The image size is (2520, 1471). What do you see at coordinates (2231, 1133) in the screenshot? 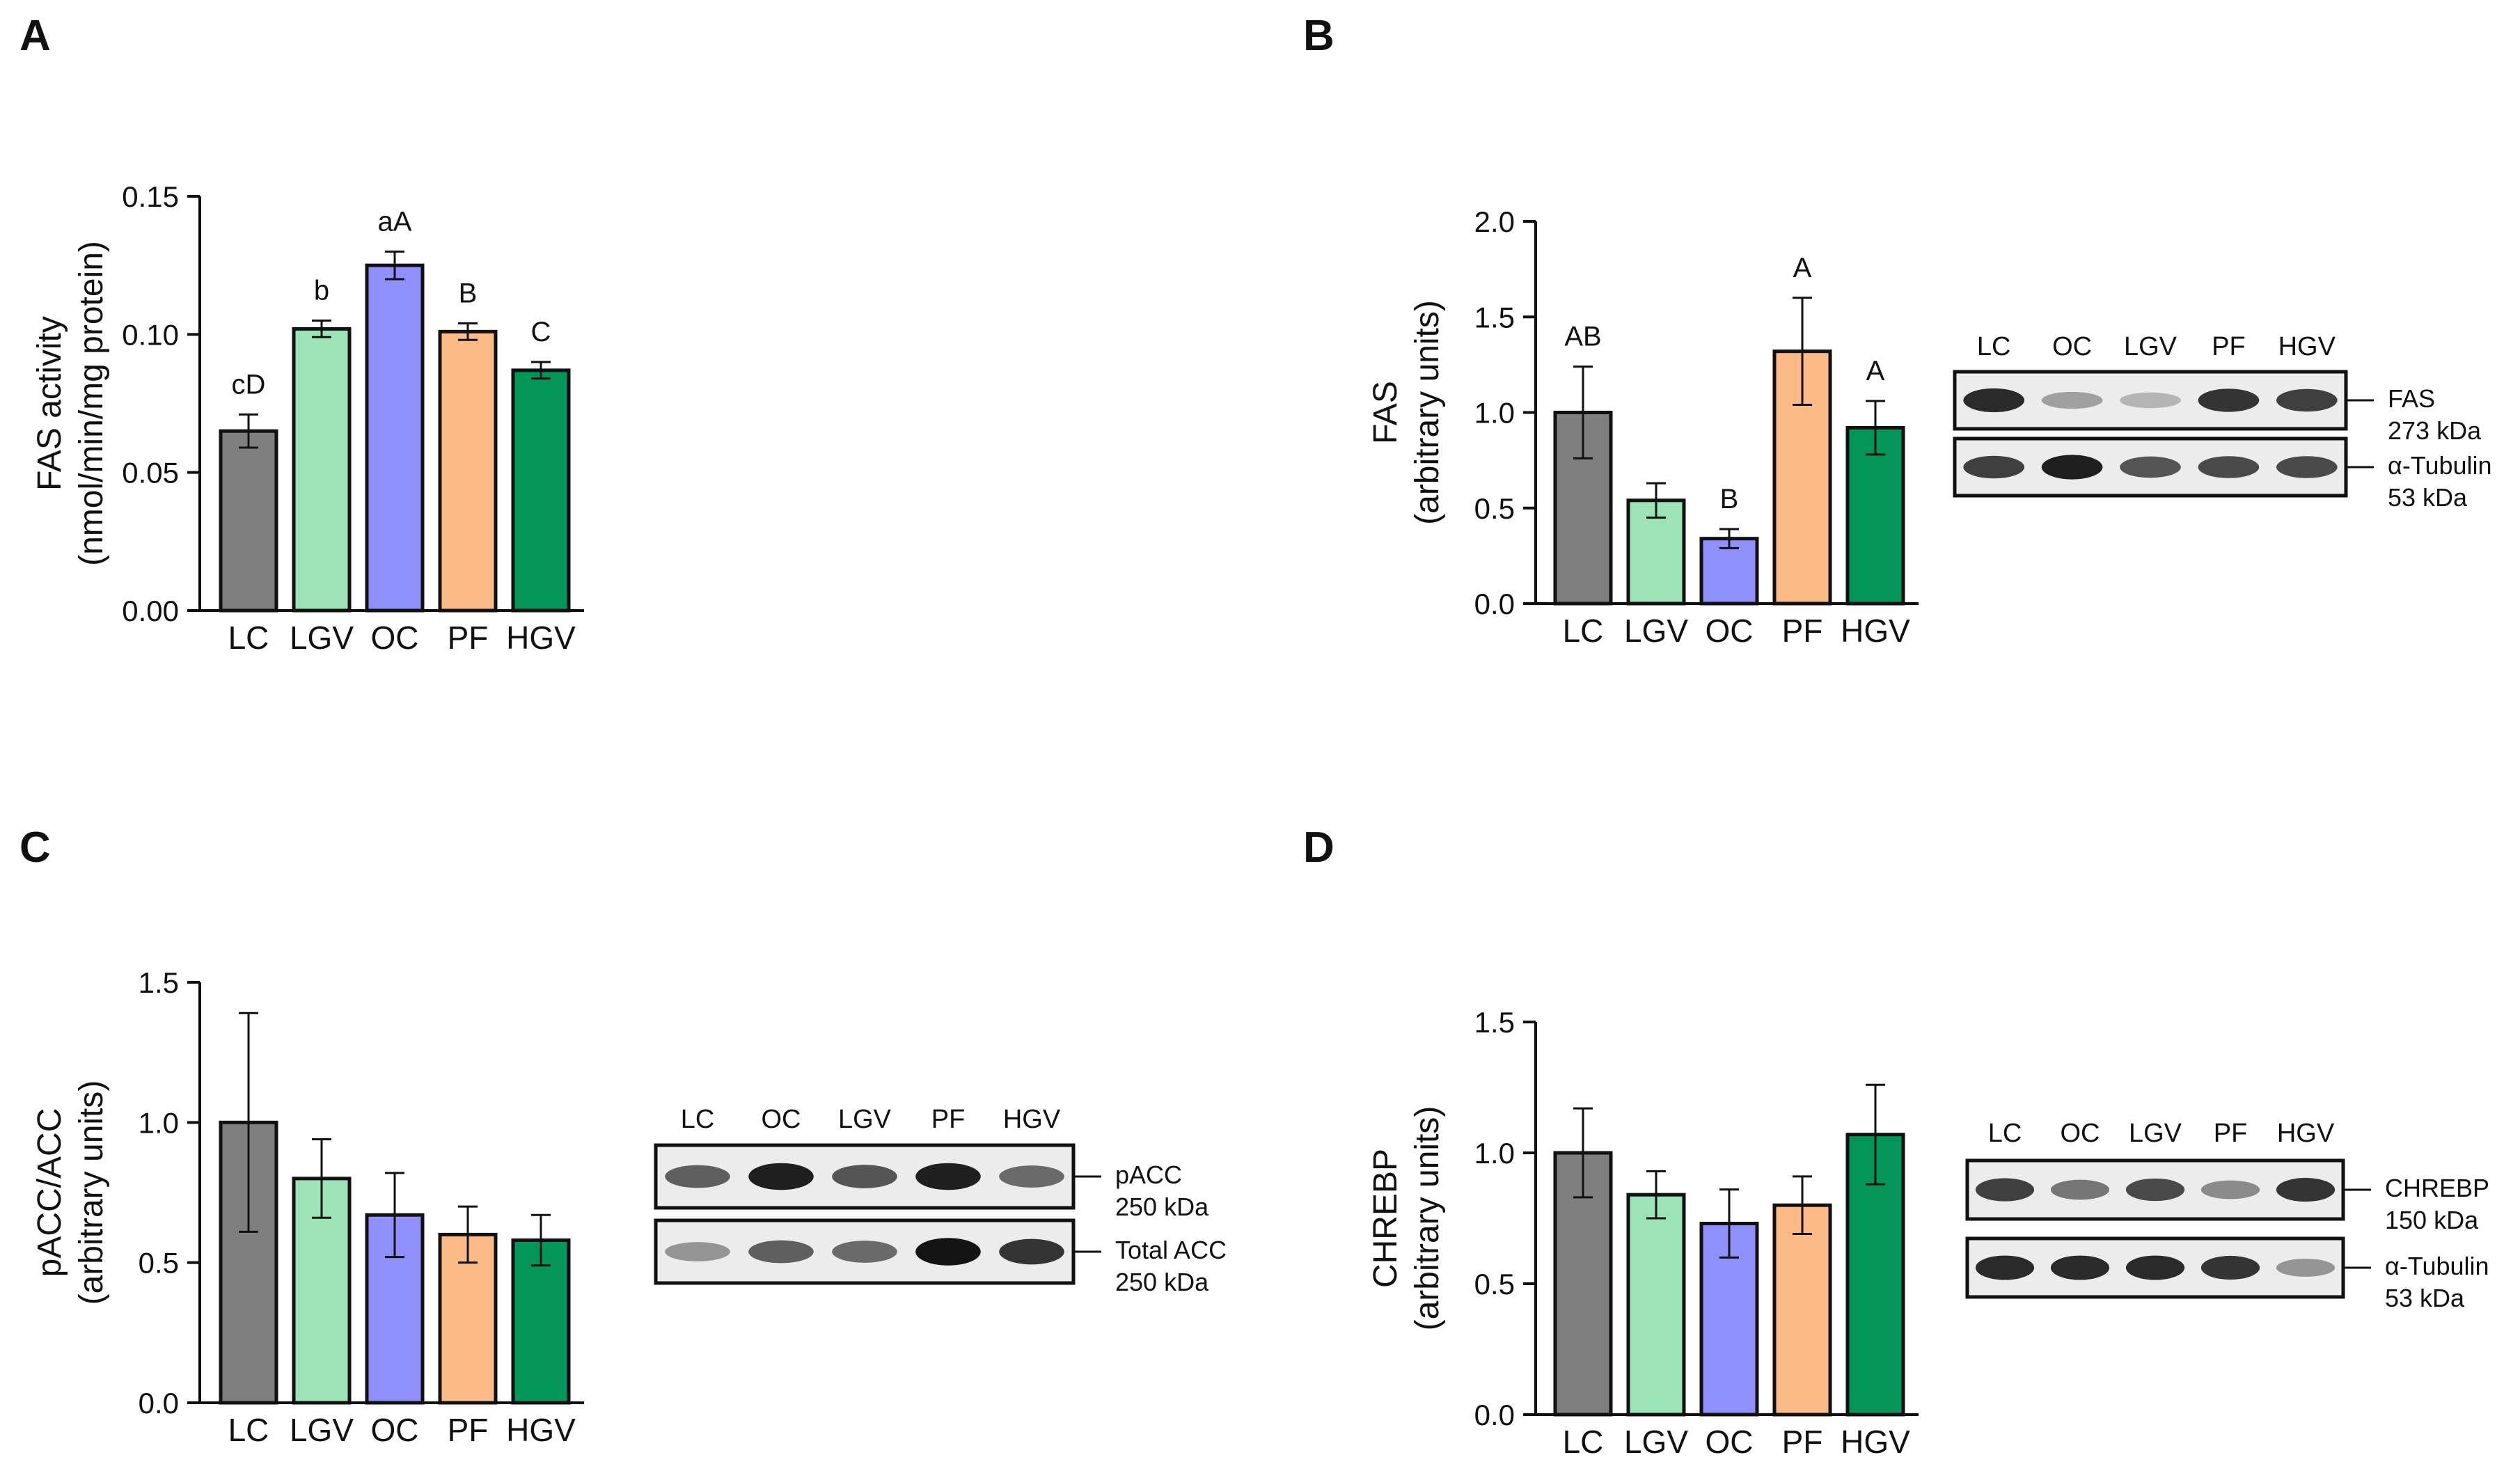
I see `blot-lane-label: PF` at bounding box center [2231, 1133].